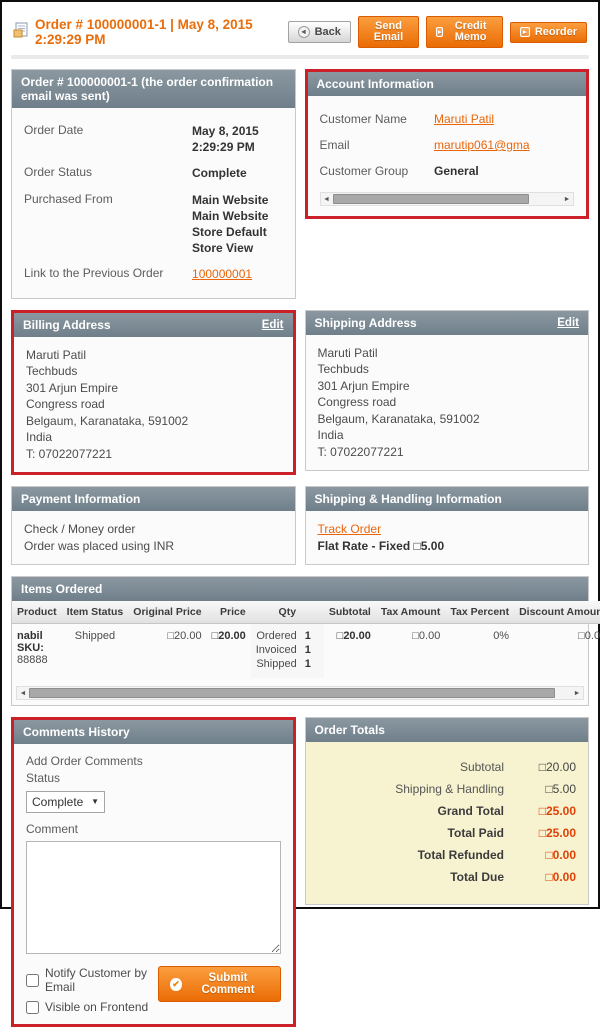  What do you see at coordinates (276, 664) in the screenshot?
I see `qty-shipped-label: Shipped` at bounding box center [276, 664].